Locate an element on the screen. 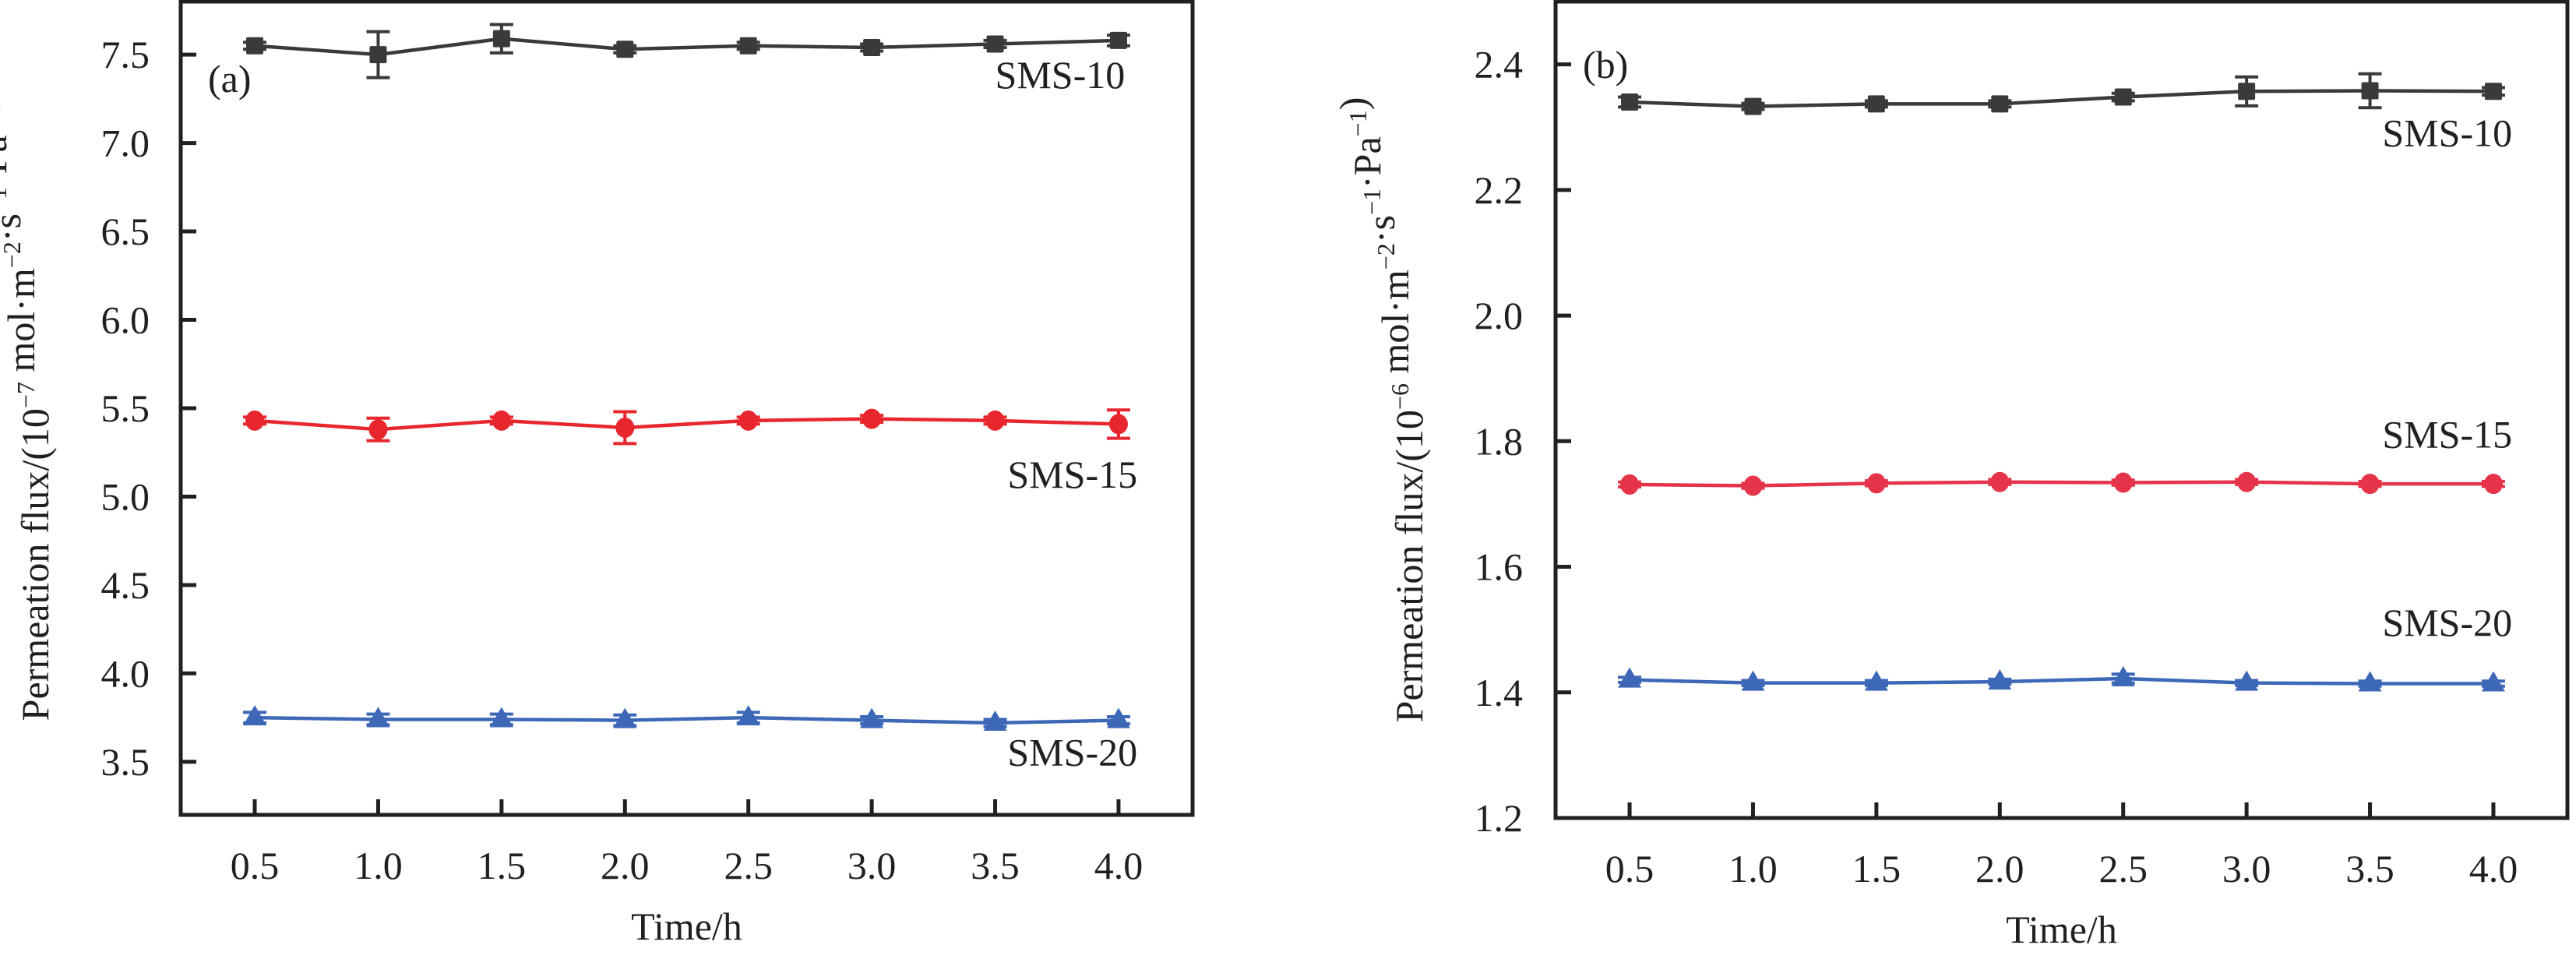 Image resolution: width=2576 pixels, height=959 pixels. x-tick-label: 0.5 is located at coordinates (255, 866).